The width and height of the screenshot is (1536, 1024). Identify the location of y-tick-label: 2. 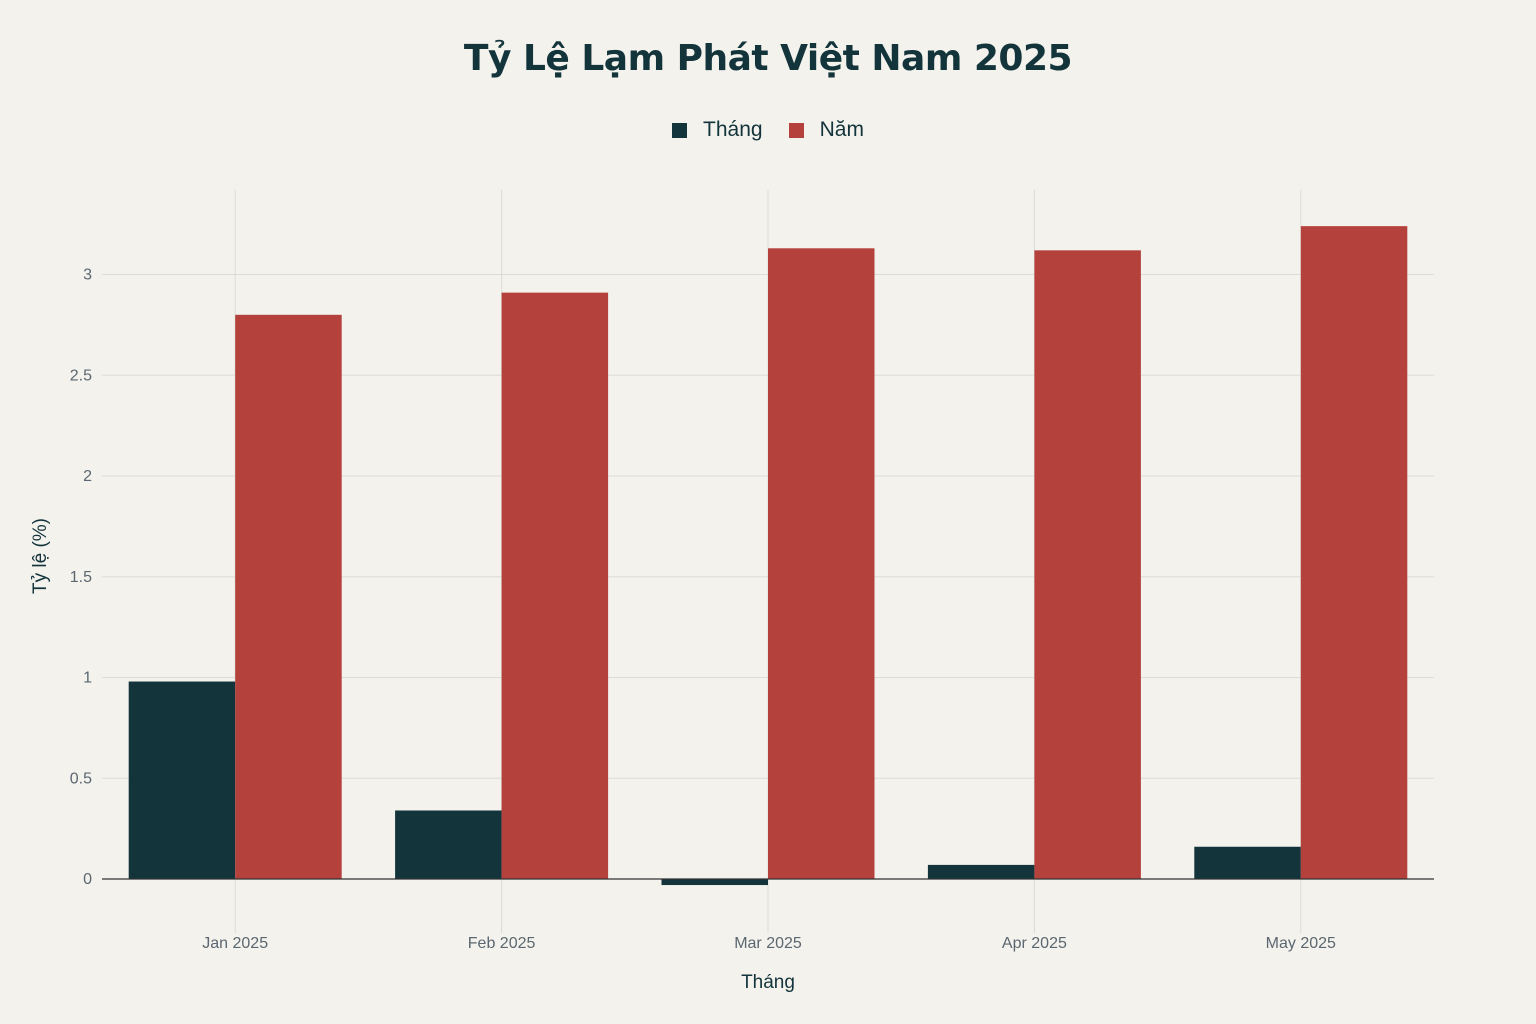
(87, 476).